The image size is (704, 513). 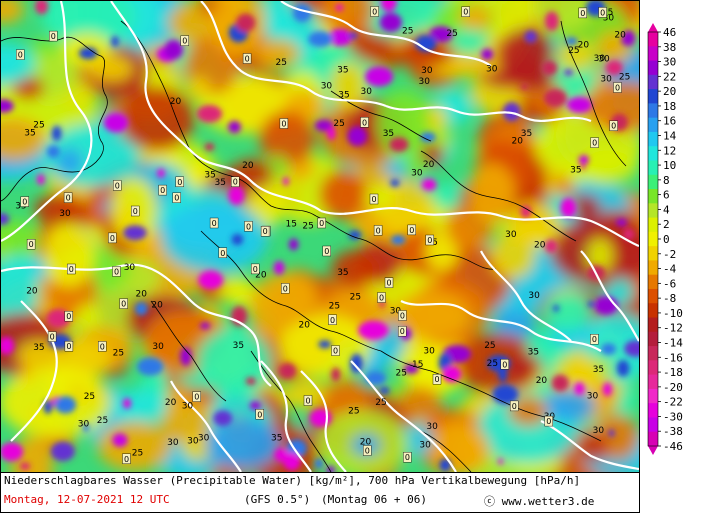 What do you see at coordinates (669, 91) in the screenshot?
I see `legend-tick-label: 20` at bounding box center [669, 91].